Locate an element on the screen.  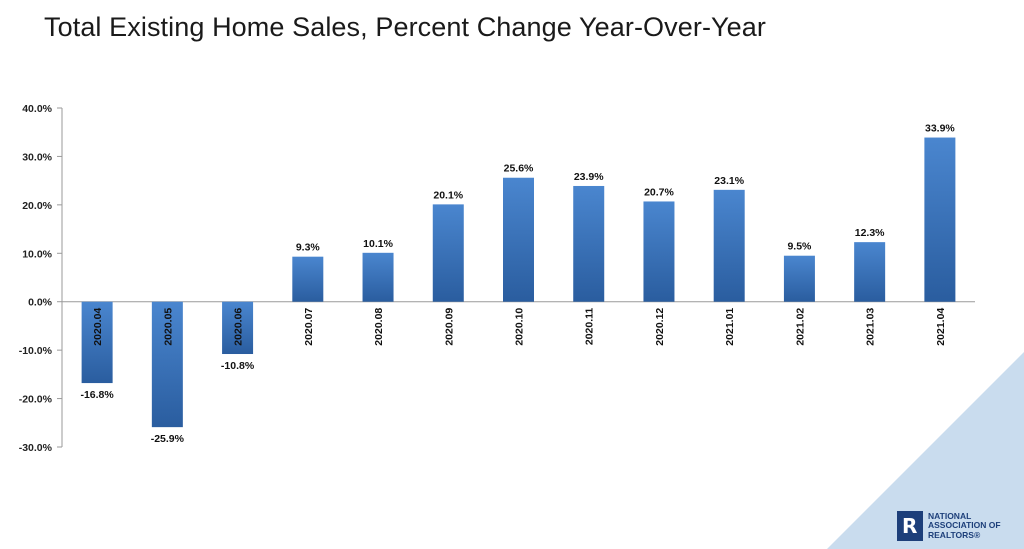
y-tick-label: -10.0% is located at coordinates (36, 351).